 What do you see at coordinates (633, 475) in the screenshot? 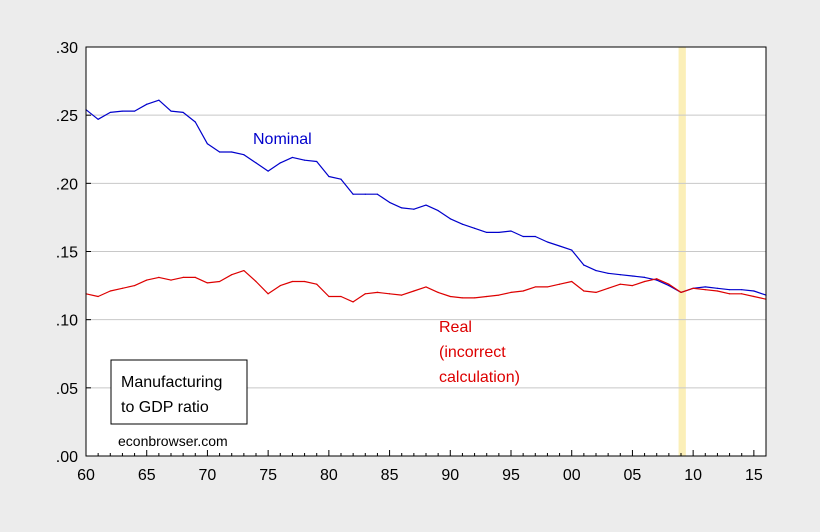
I see `x-tick-label: 05` at bounding box center [633, 475].